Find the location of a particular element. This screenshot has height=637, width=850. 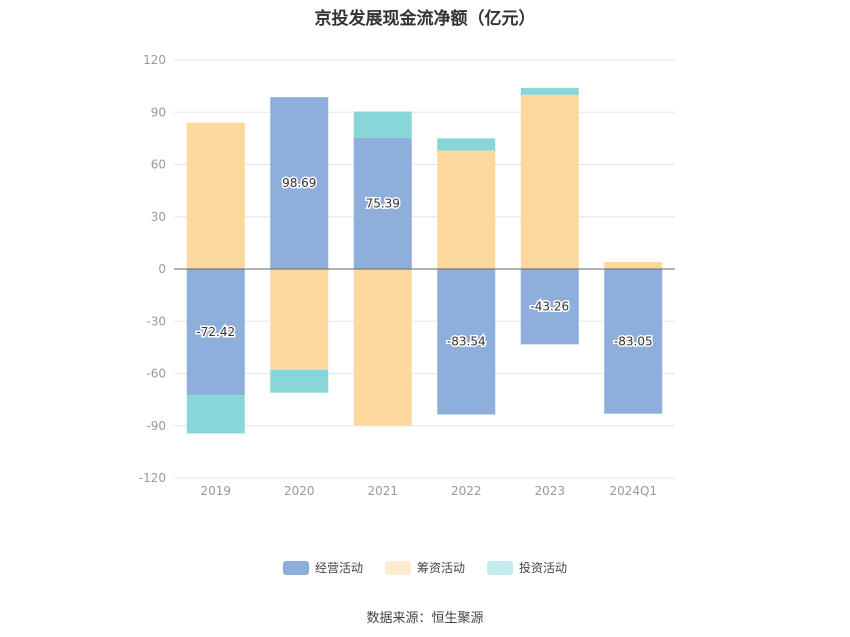

x-tick-label: 2024Q1 is located at coordinates (633, 491).